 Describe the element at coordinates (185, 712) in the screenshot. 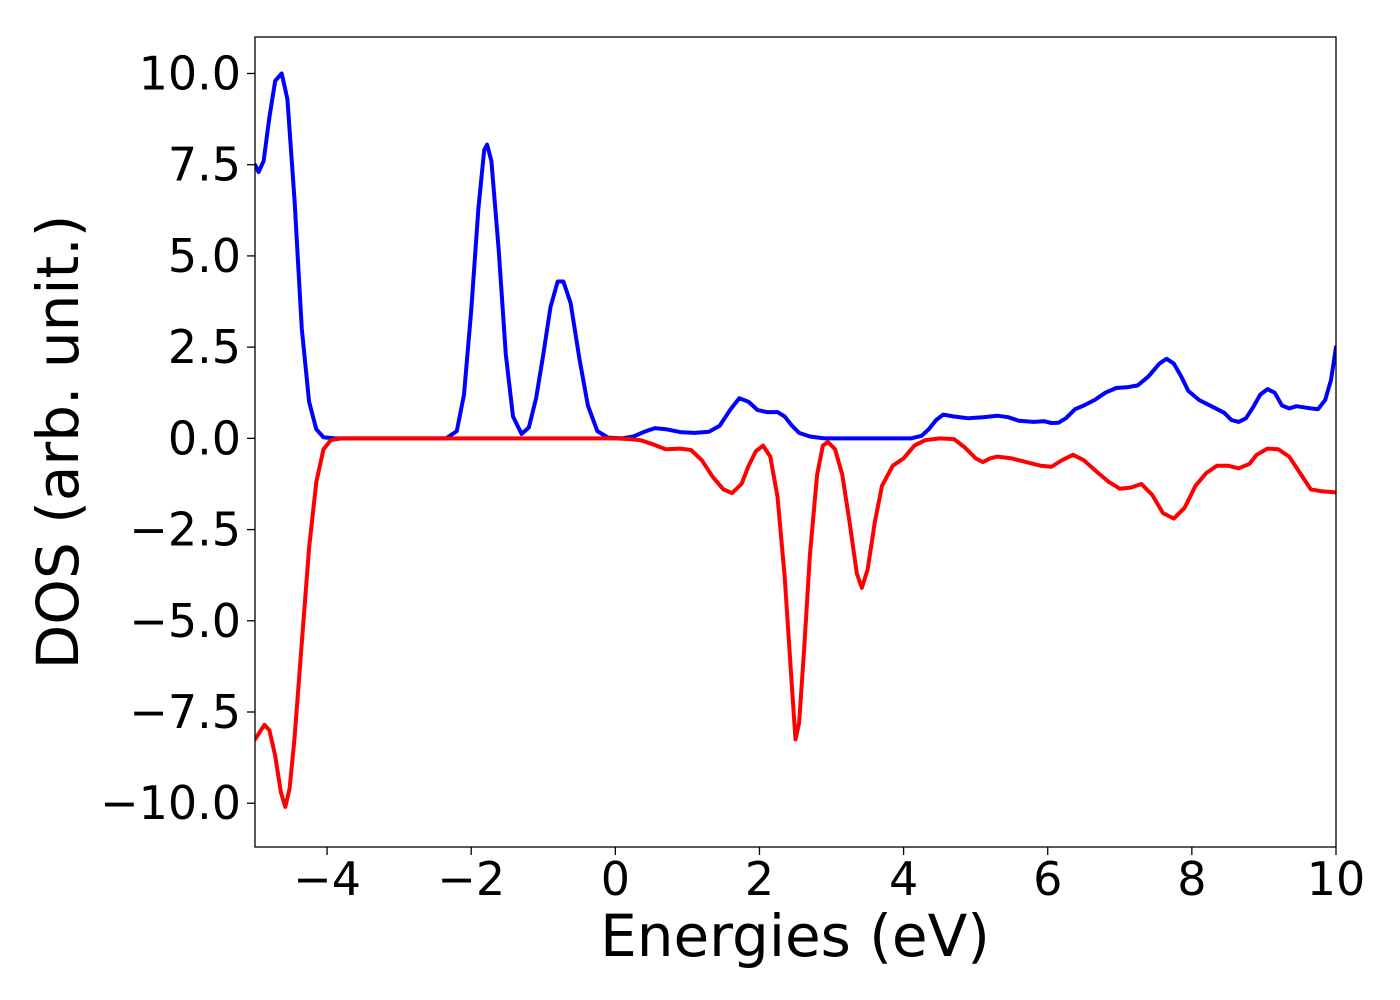

I see `y-tick-label: −7.5` at that location.